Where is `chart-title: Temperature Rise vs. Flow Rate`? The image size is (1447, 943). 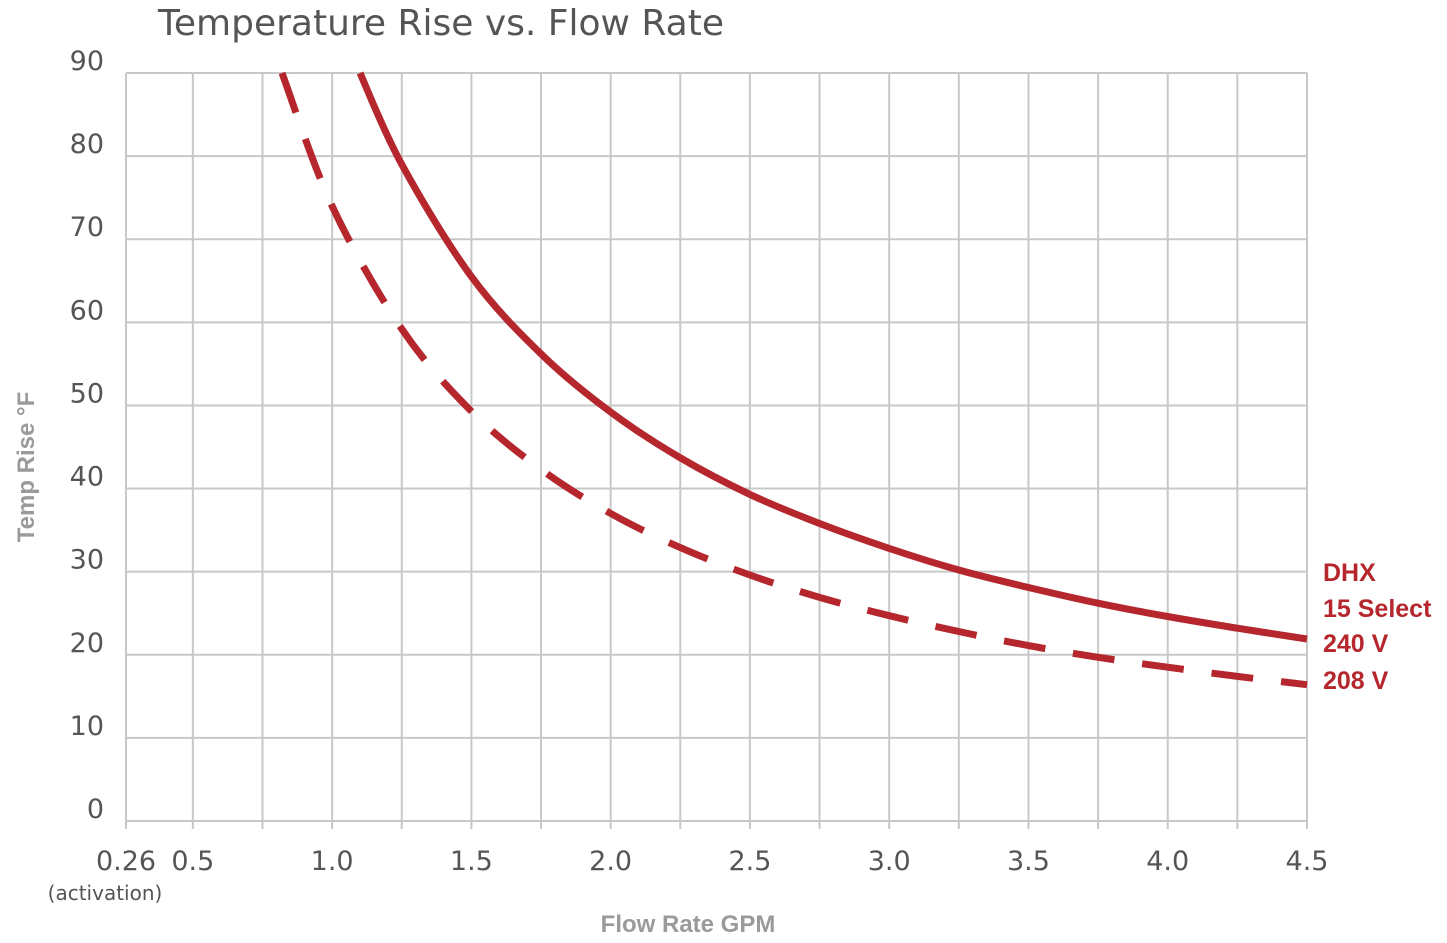 chart-title: Temperature Rise vs. Flow Rate is located at coordinates (440, 23).